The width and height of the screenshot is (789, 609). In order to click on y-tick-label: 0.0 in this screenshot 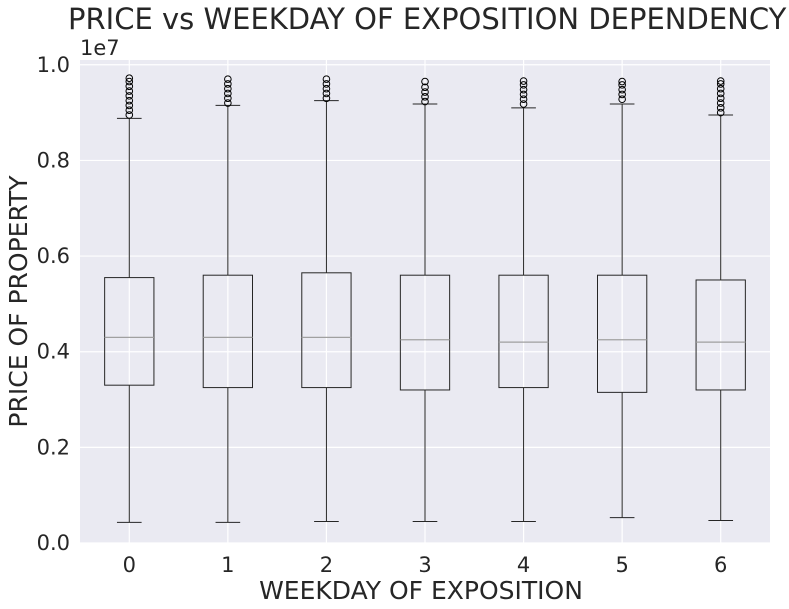, I will do `click(53, 543)`.